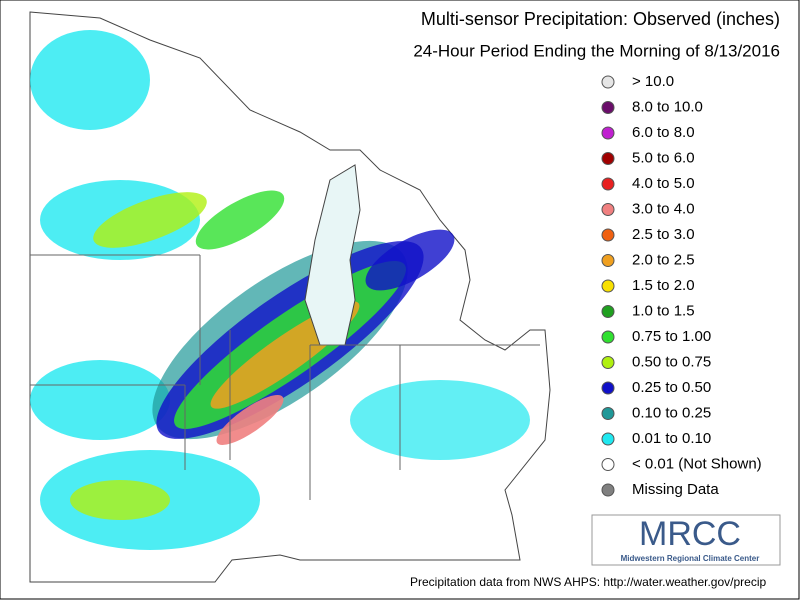  What do you see at coordinates (671, 412) in the screenshot?
I see `legend-label: 0.10 to 0.25` at bounding box center [671, 412].